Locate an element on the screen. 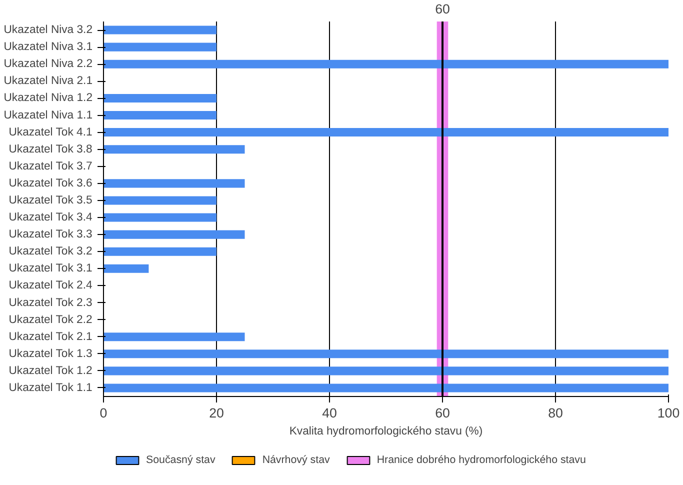 Image resolution: width=683 pixels, height=485 pixels. y-tick-label: Ukazatel Niva 1.1 is located at coordinates (48, 115).